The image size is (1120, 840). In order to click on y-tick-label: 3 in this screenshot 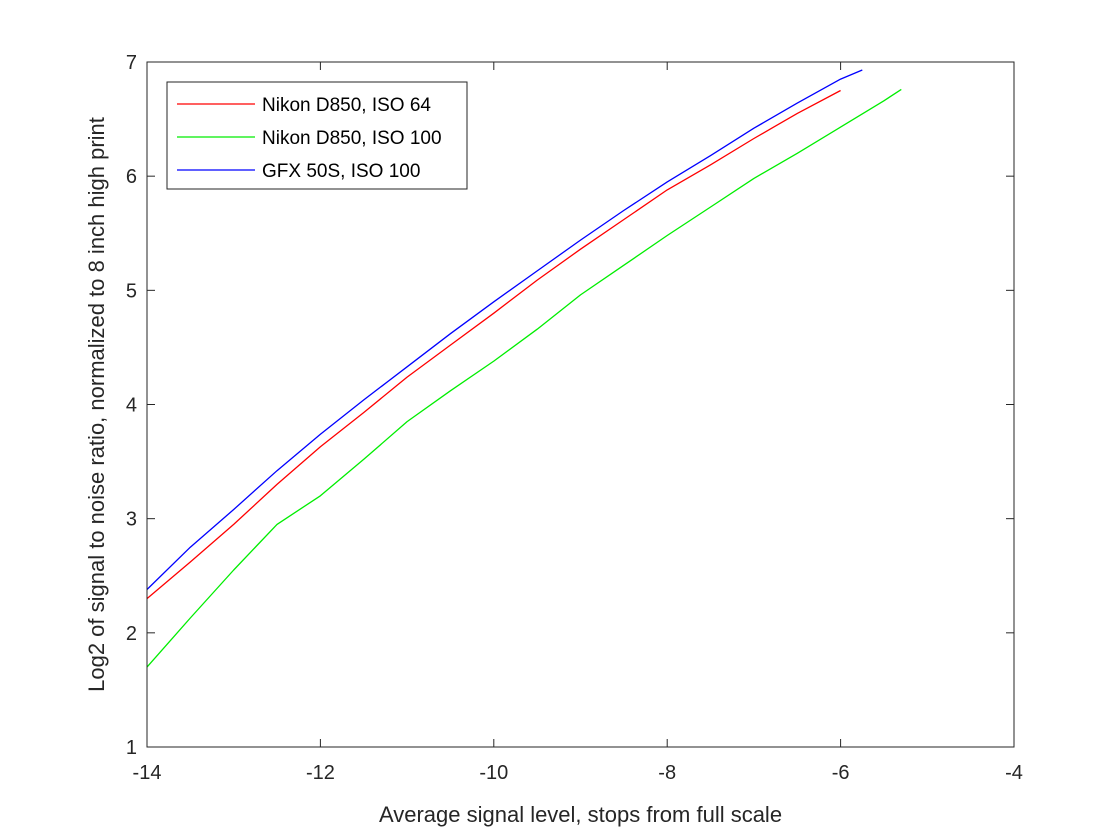, I will do `click(131, 520)`.